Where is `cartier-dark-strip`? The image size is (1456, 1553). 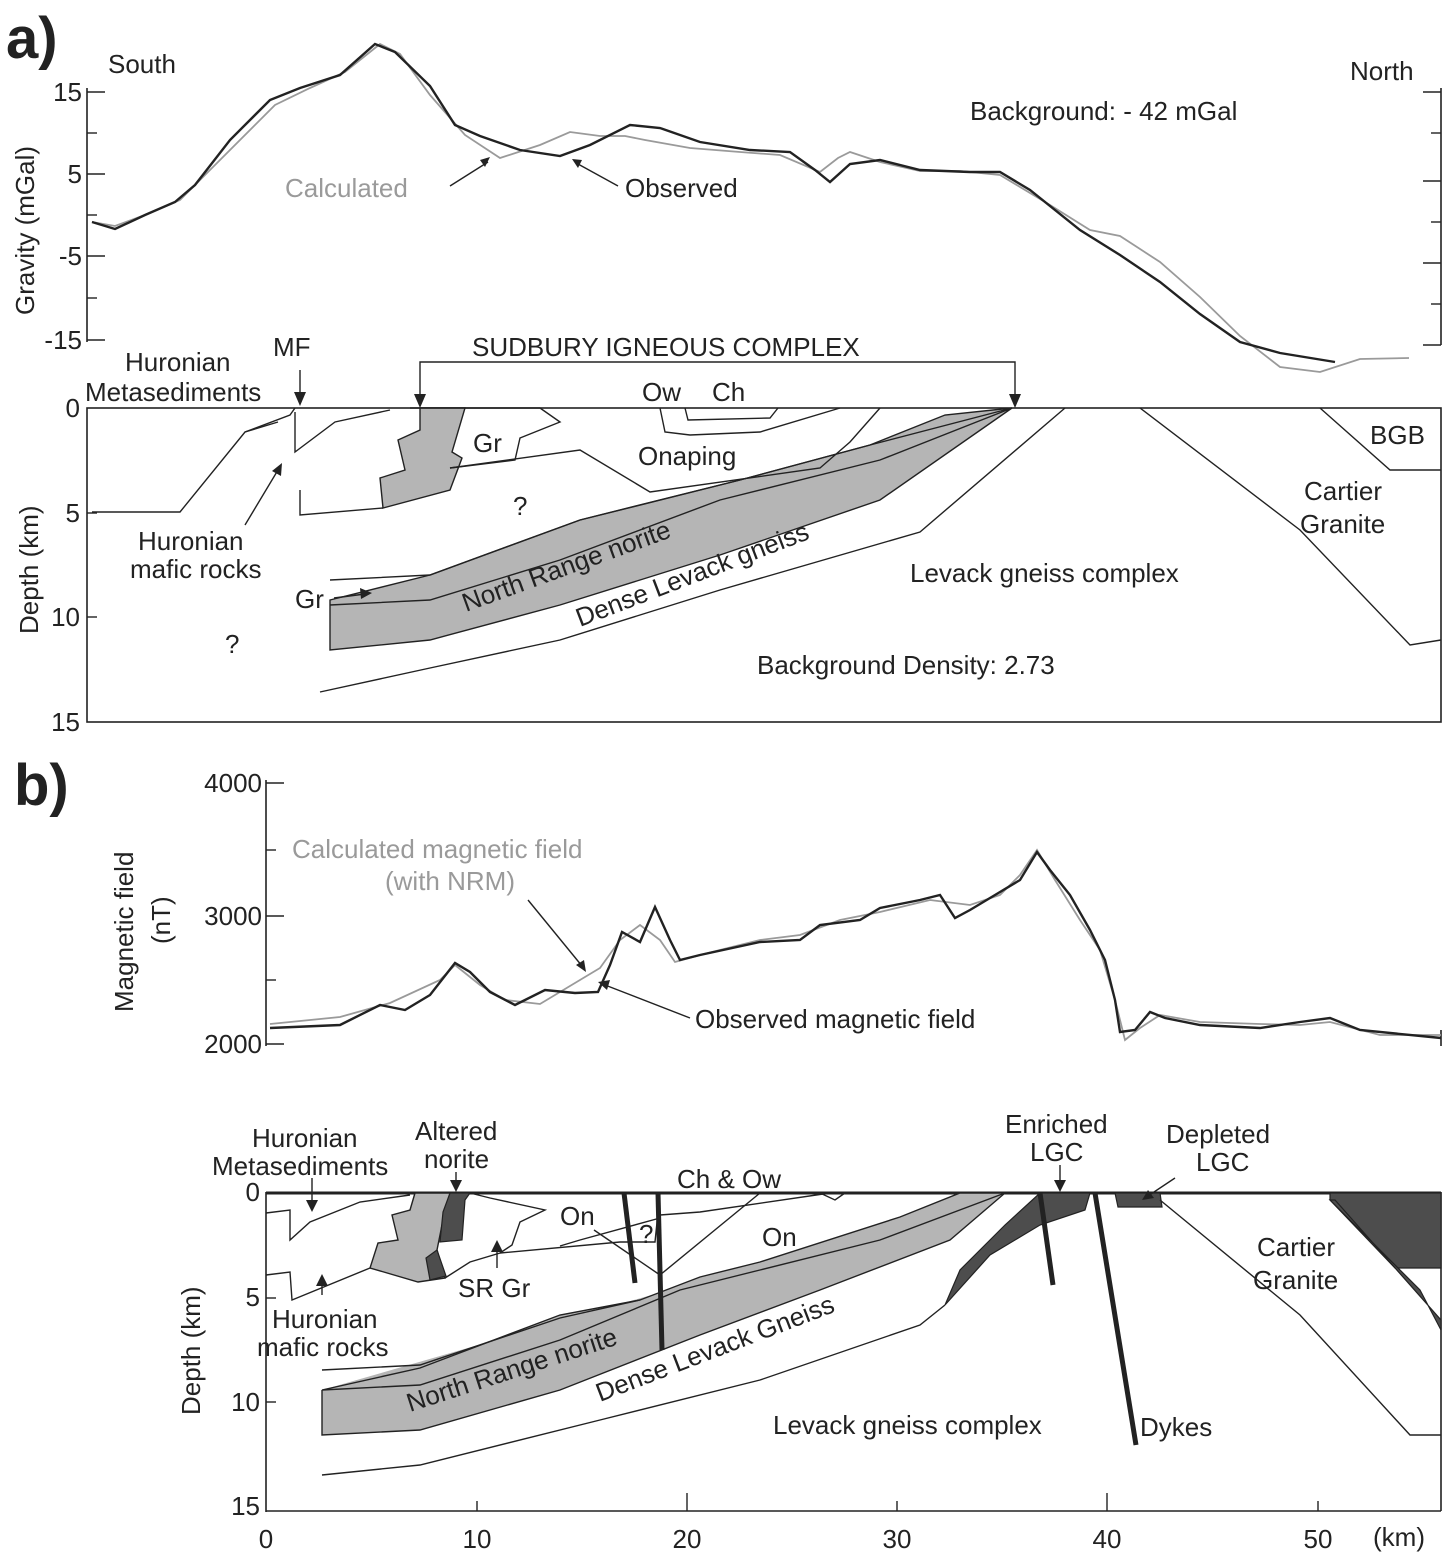 cartier-dark-strip is located at coordinates (1385, 1265).